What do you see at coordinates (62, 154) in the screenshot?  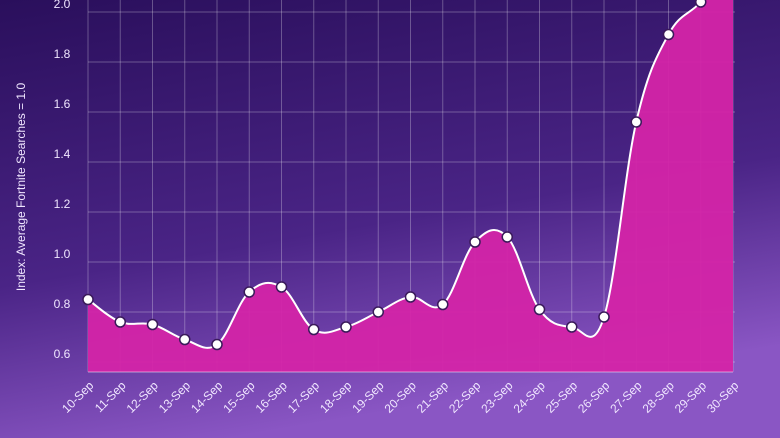 I see `y-tick-label: 1.4` at bounding box center [62, 154].